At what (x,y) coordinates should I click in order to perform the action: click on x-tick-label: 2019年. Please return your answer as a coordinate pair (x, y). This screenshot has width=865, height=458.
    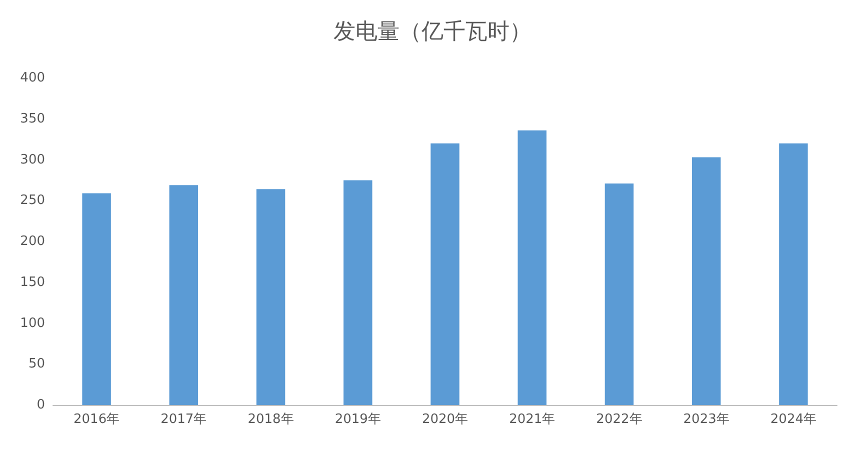
    Looking at the image, I should click on (357, 419).